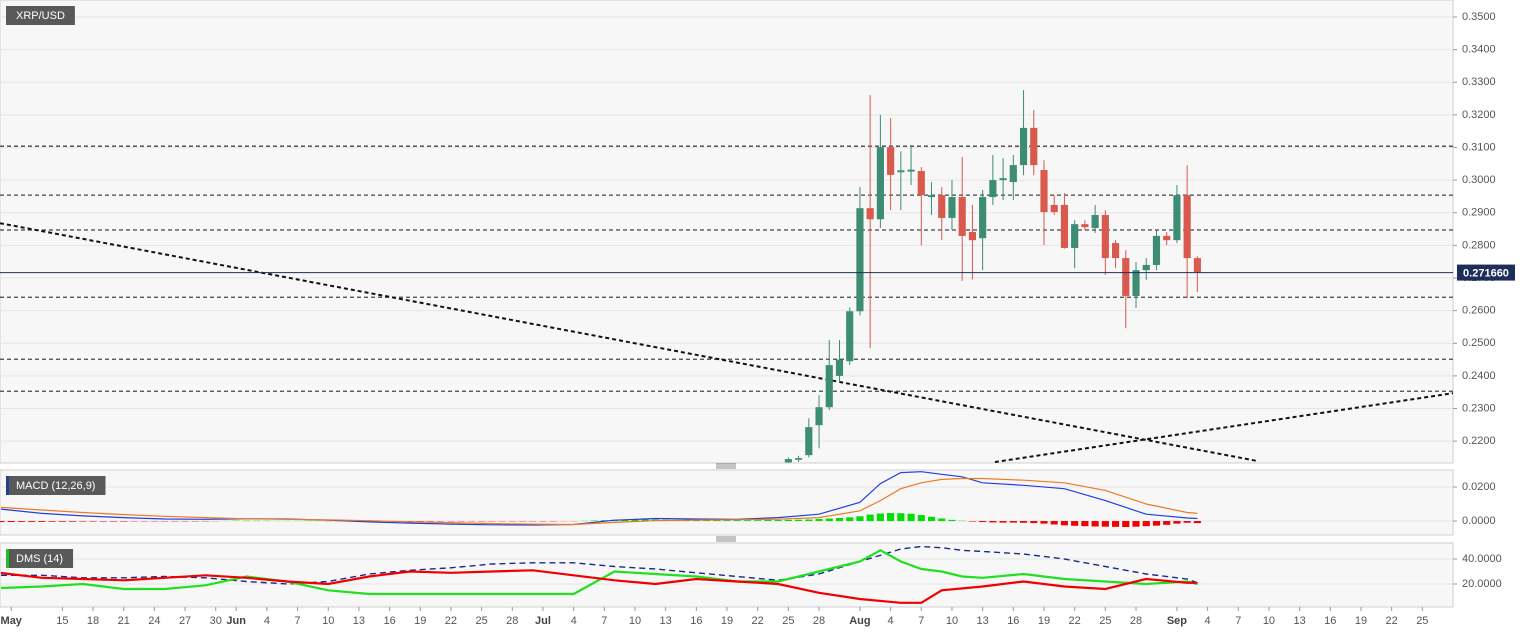  I want to click on y-tick-label: 0.3400, so click(1479, 50).